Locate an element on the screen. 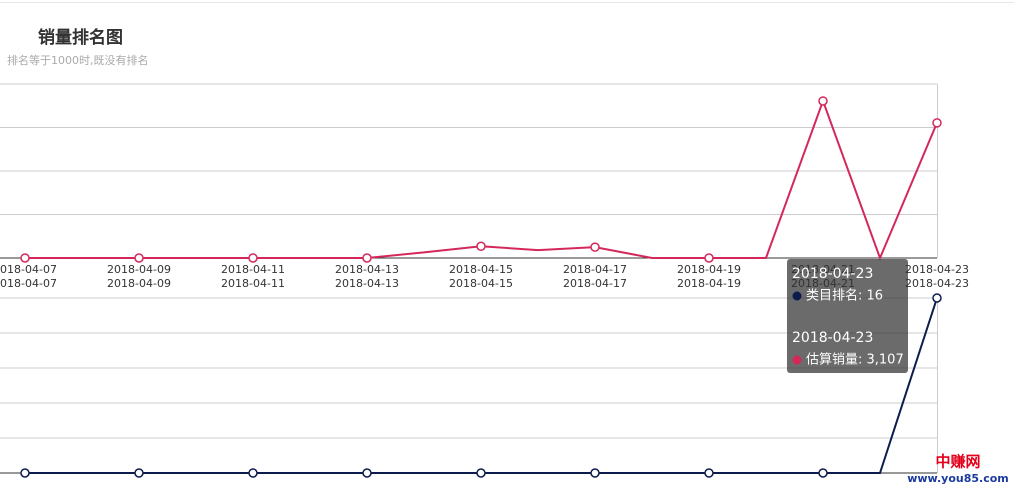 This screenshot has height=489, width=1014. tooltip: 2018-04-23 类目排名: 16 2018-04-23 估算销量: 3,107 is located at coordinates (847, 316).